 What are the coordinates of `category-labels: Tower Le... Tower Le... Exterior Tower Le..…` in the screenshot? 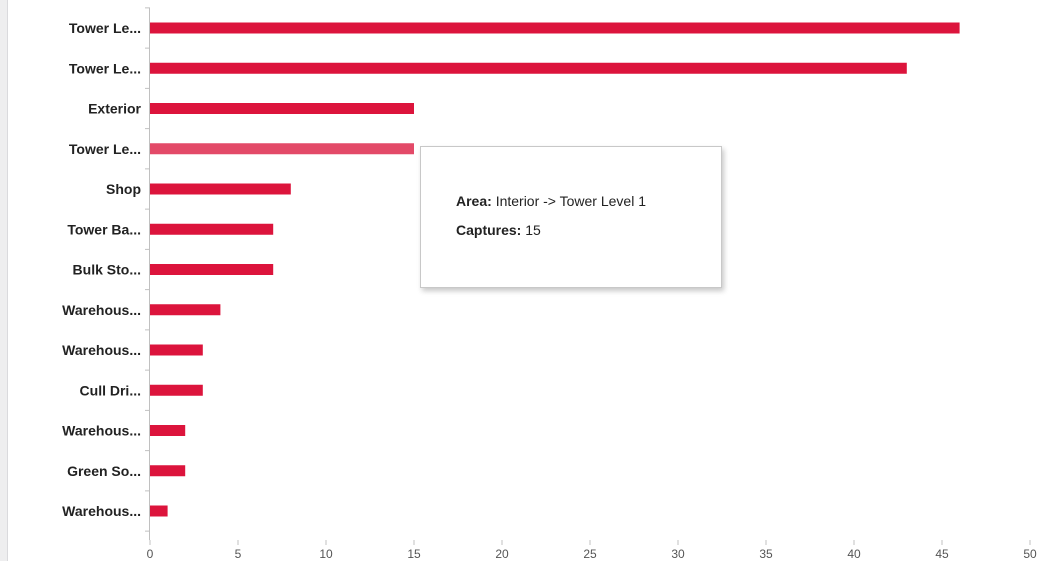 It's located at (101, 269).